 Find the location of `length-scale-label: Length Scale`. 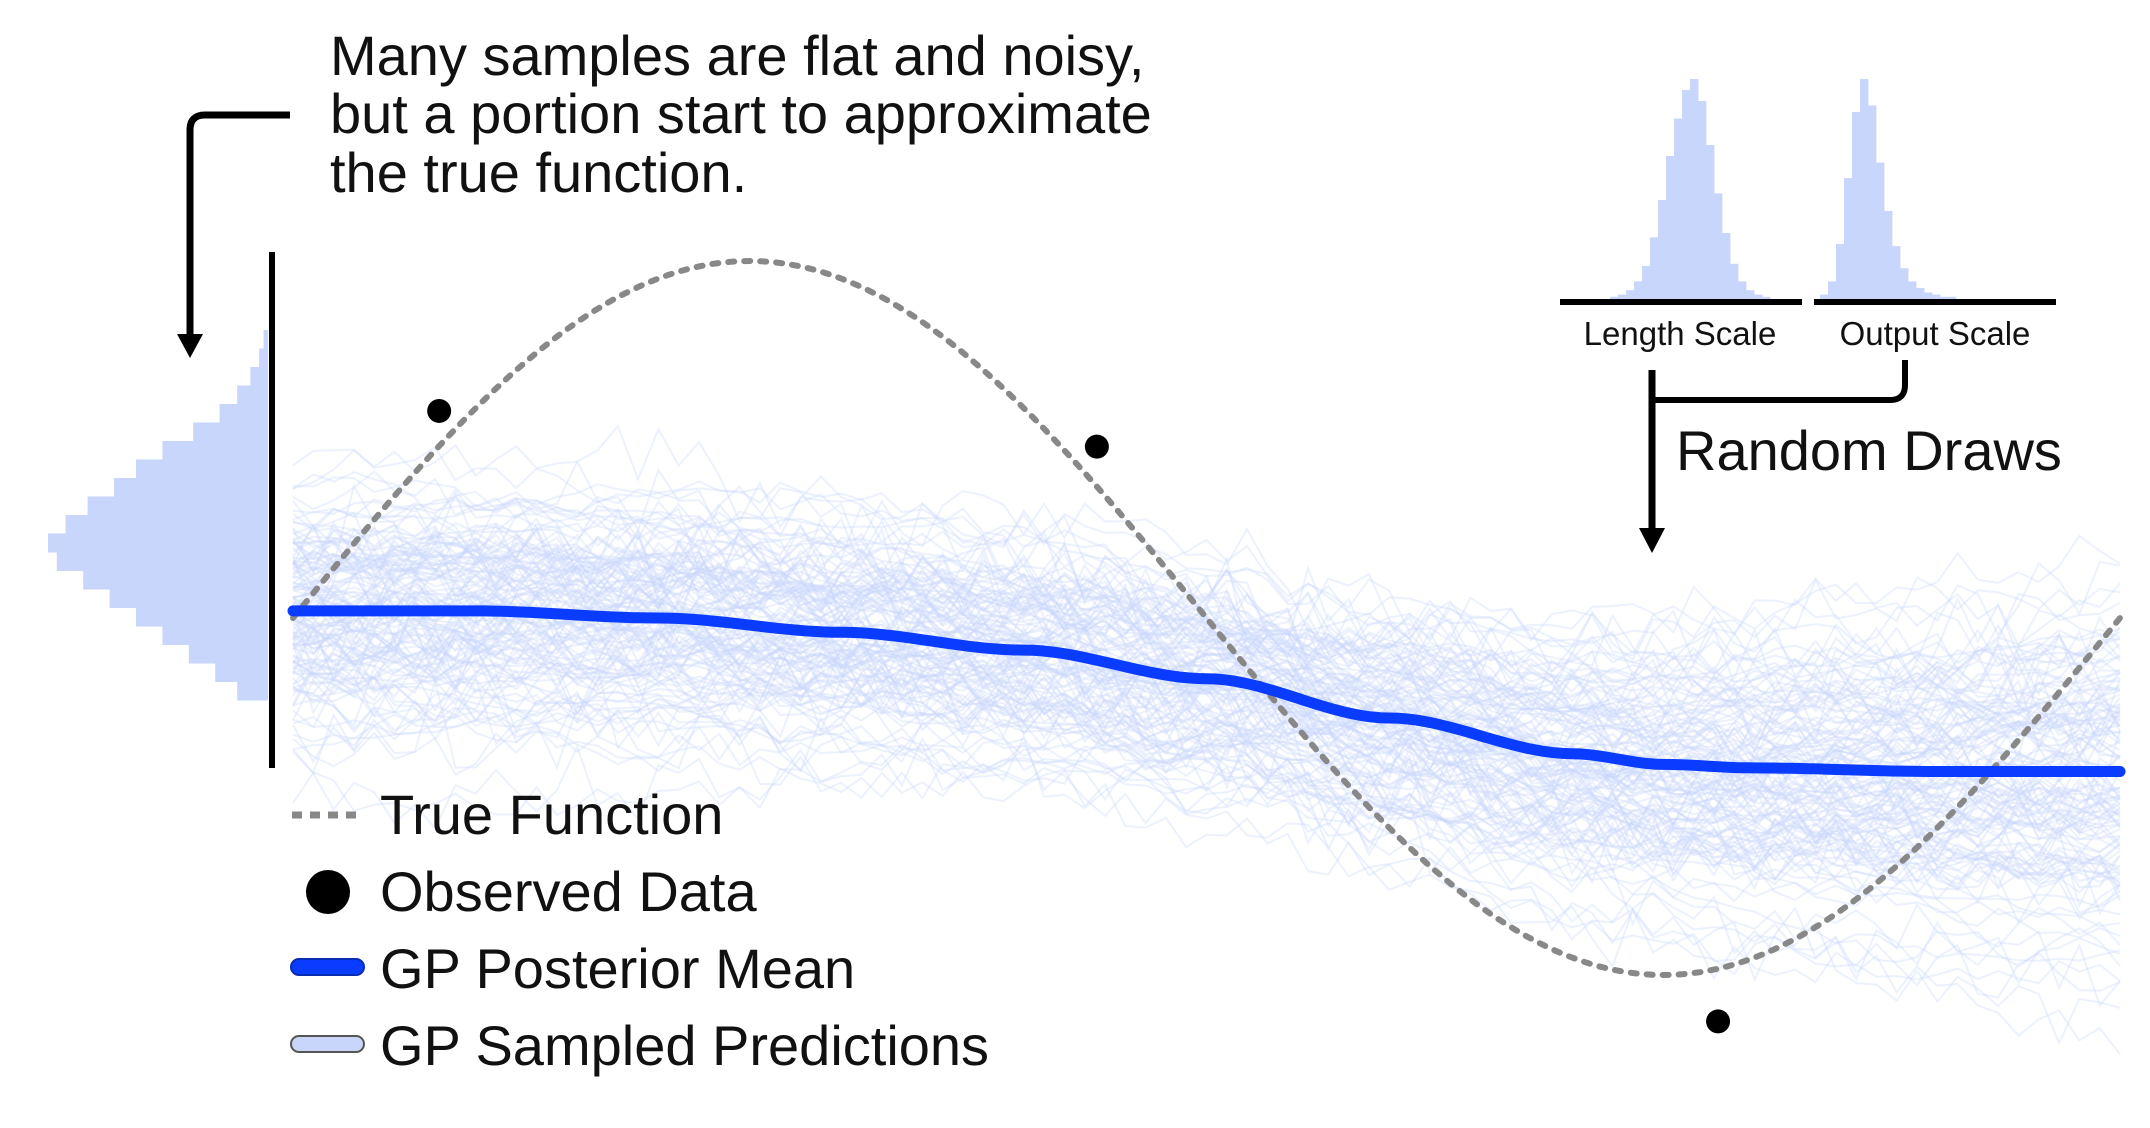

length-scale-label: Length Scale is located at coordinates (1680, 333).